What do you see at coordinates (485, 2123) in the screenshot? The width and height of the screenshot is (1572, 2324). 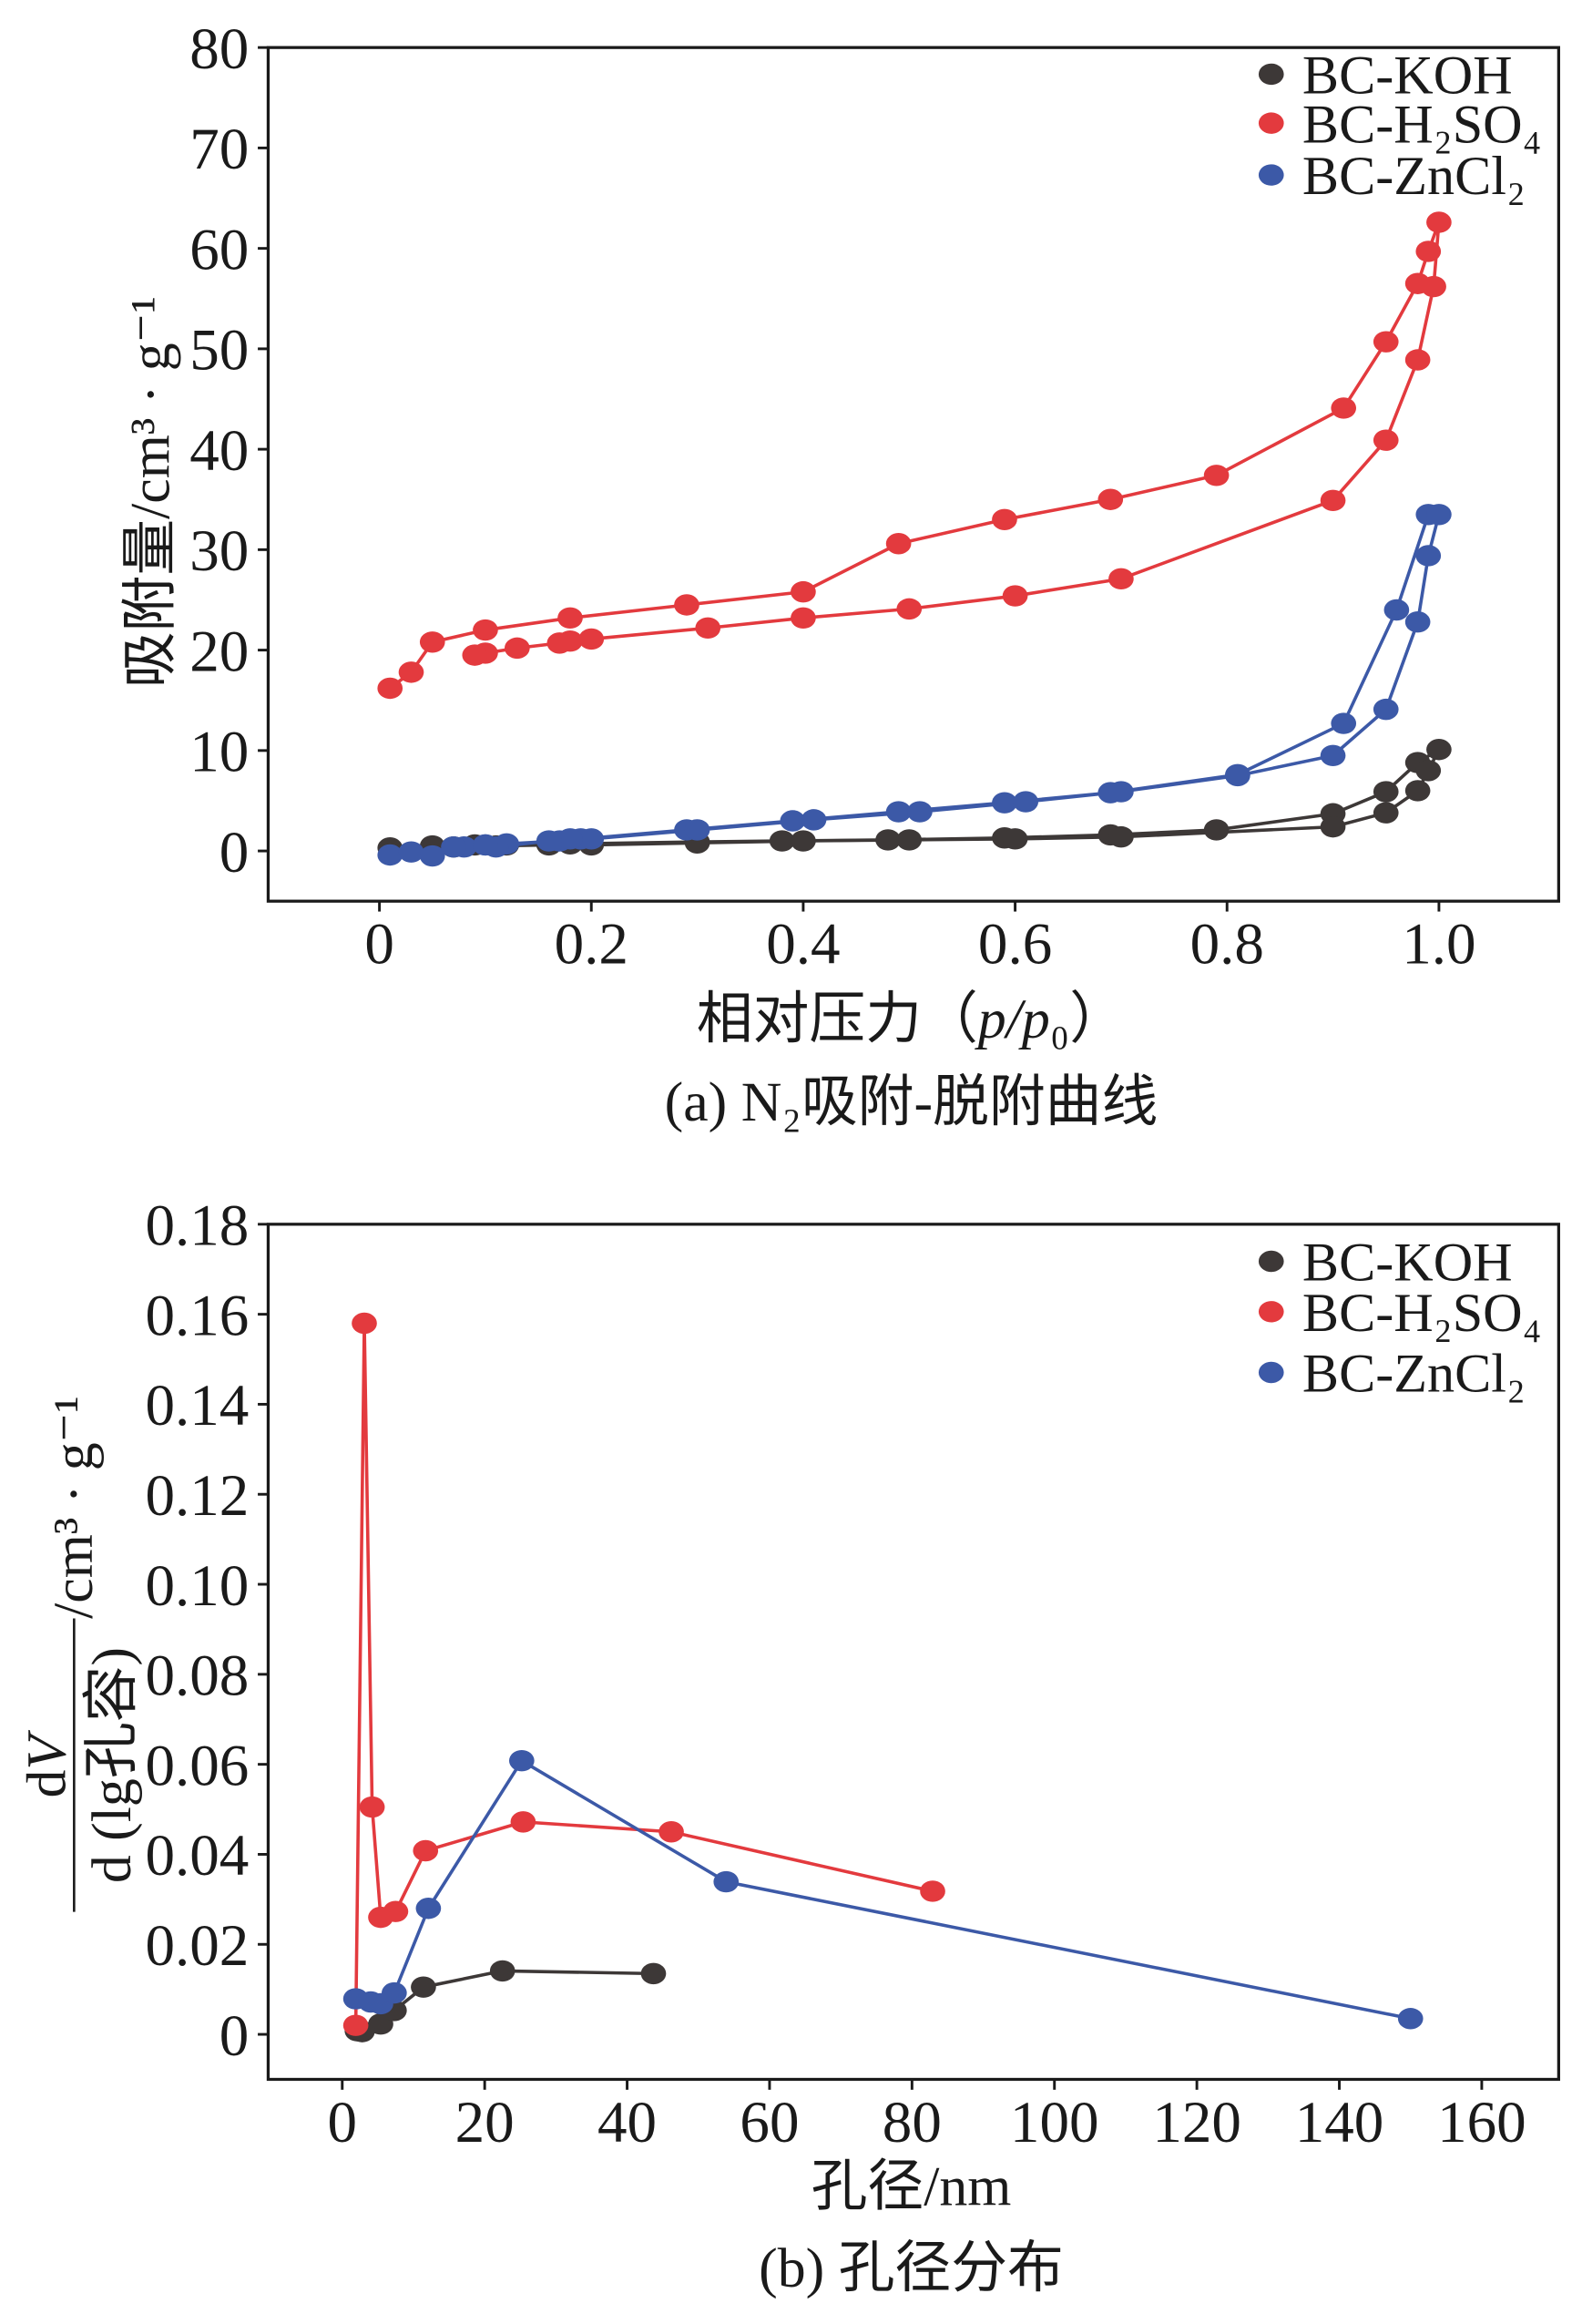 I see `x-tick-label: 20` at bounding box center [485, 2123].